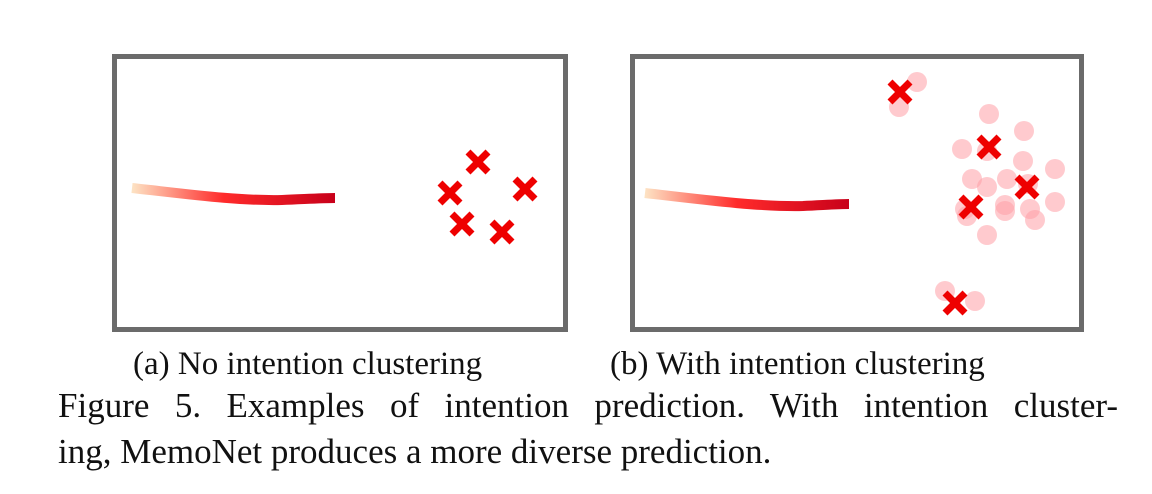 Image resolution: width=1152 pixels, height=494 pixels. I want to click on subcaption-a: (a) No intention clustering, so click(308, 364).